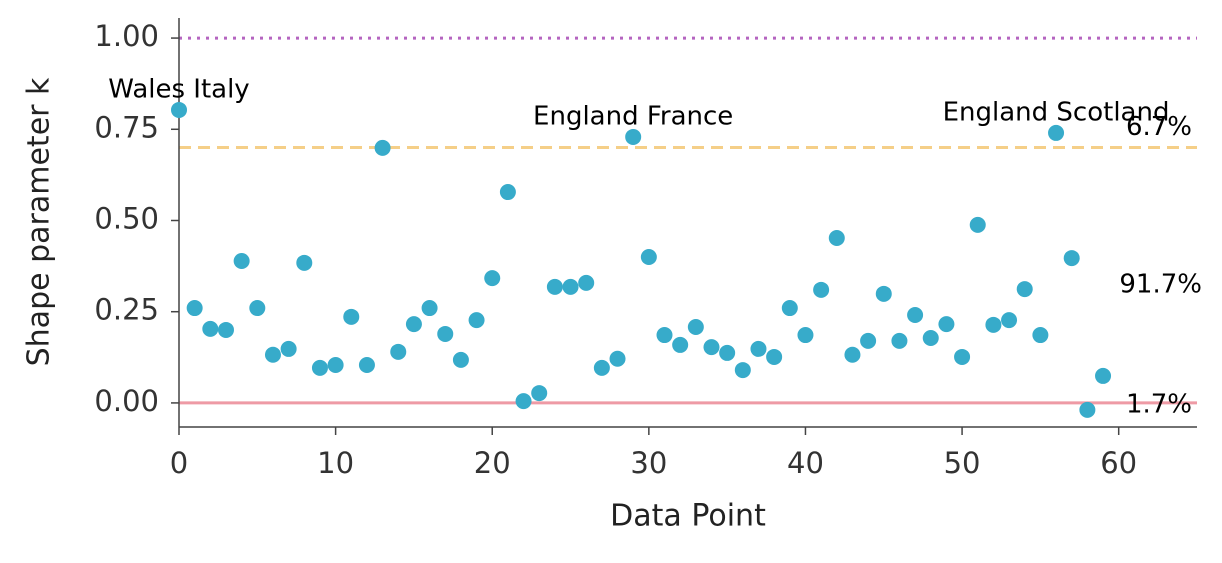 The height and width of the screenshot is (563, 1222). I want to click on y-tick-label: 0.50, so click(126, 218).